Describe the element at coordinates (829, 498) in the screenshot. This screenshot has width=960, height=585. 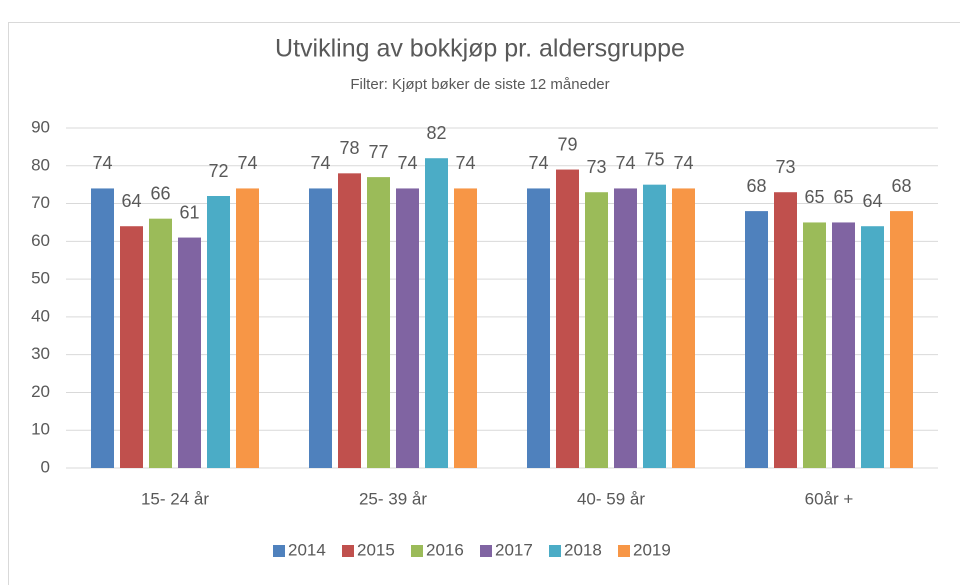
I see `x-tick-label: 60år +` at that location.